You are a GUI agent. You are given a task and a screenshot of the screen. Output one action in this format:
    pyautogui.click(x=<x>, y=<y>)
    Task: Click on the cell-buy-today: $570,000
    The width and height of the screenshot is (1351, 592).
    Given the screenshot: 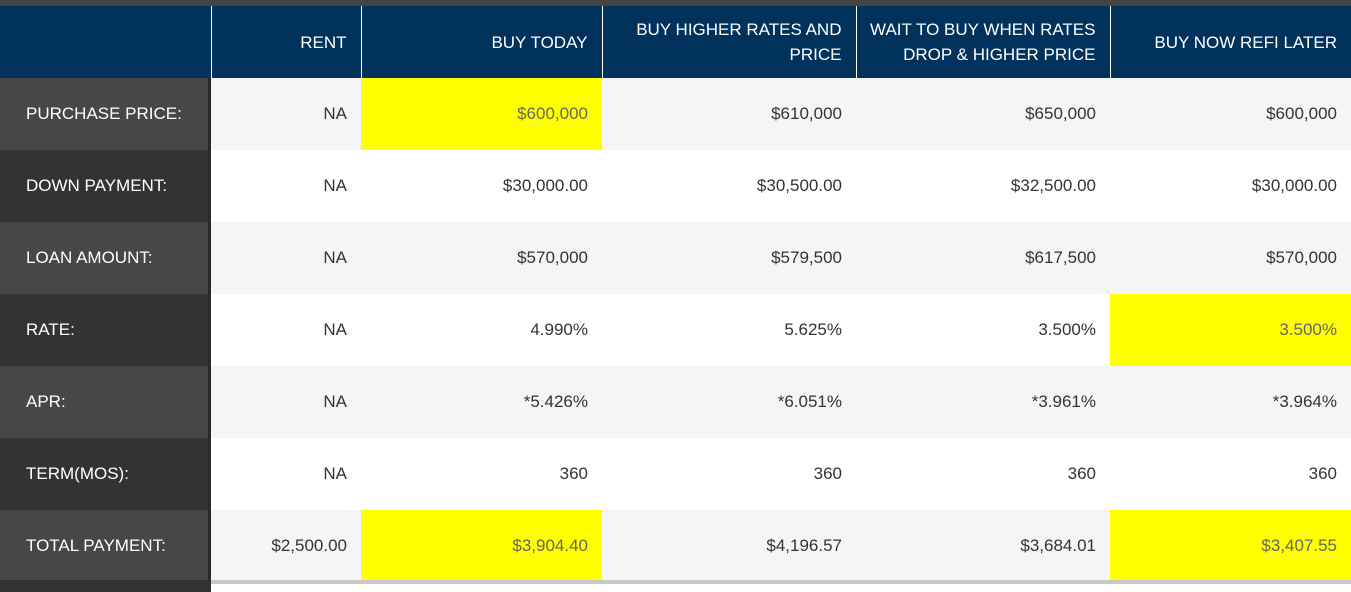 What is the action you would take?
    pyautogui.click(x=481, y=258)
    